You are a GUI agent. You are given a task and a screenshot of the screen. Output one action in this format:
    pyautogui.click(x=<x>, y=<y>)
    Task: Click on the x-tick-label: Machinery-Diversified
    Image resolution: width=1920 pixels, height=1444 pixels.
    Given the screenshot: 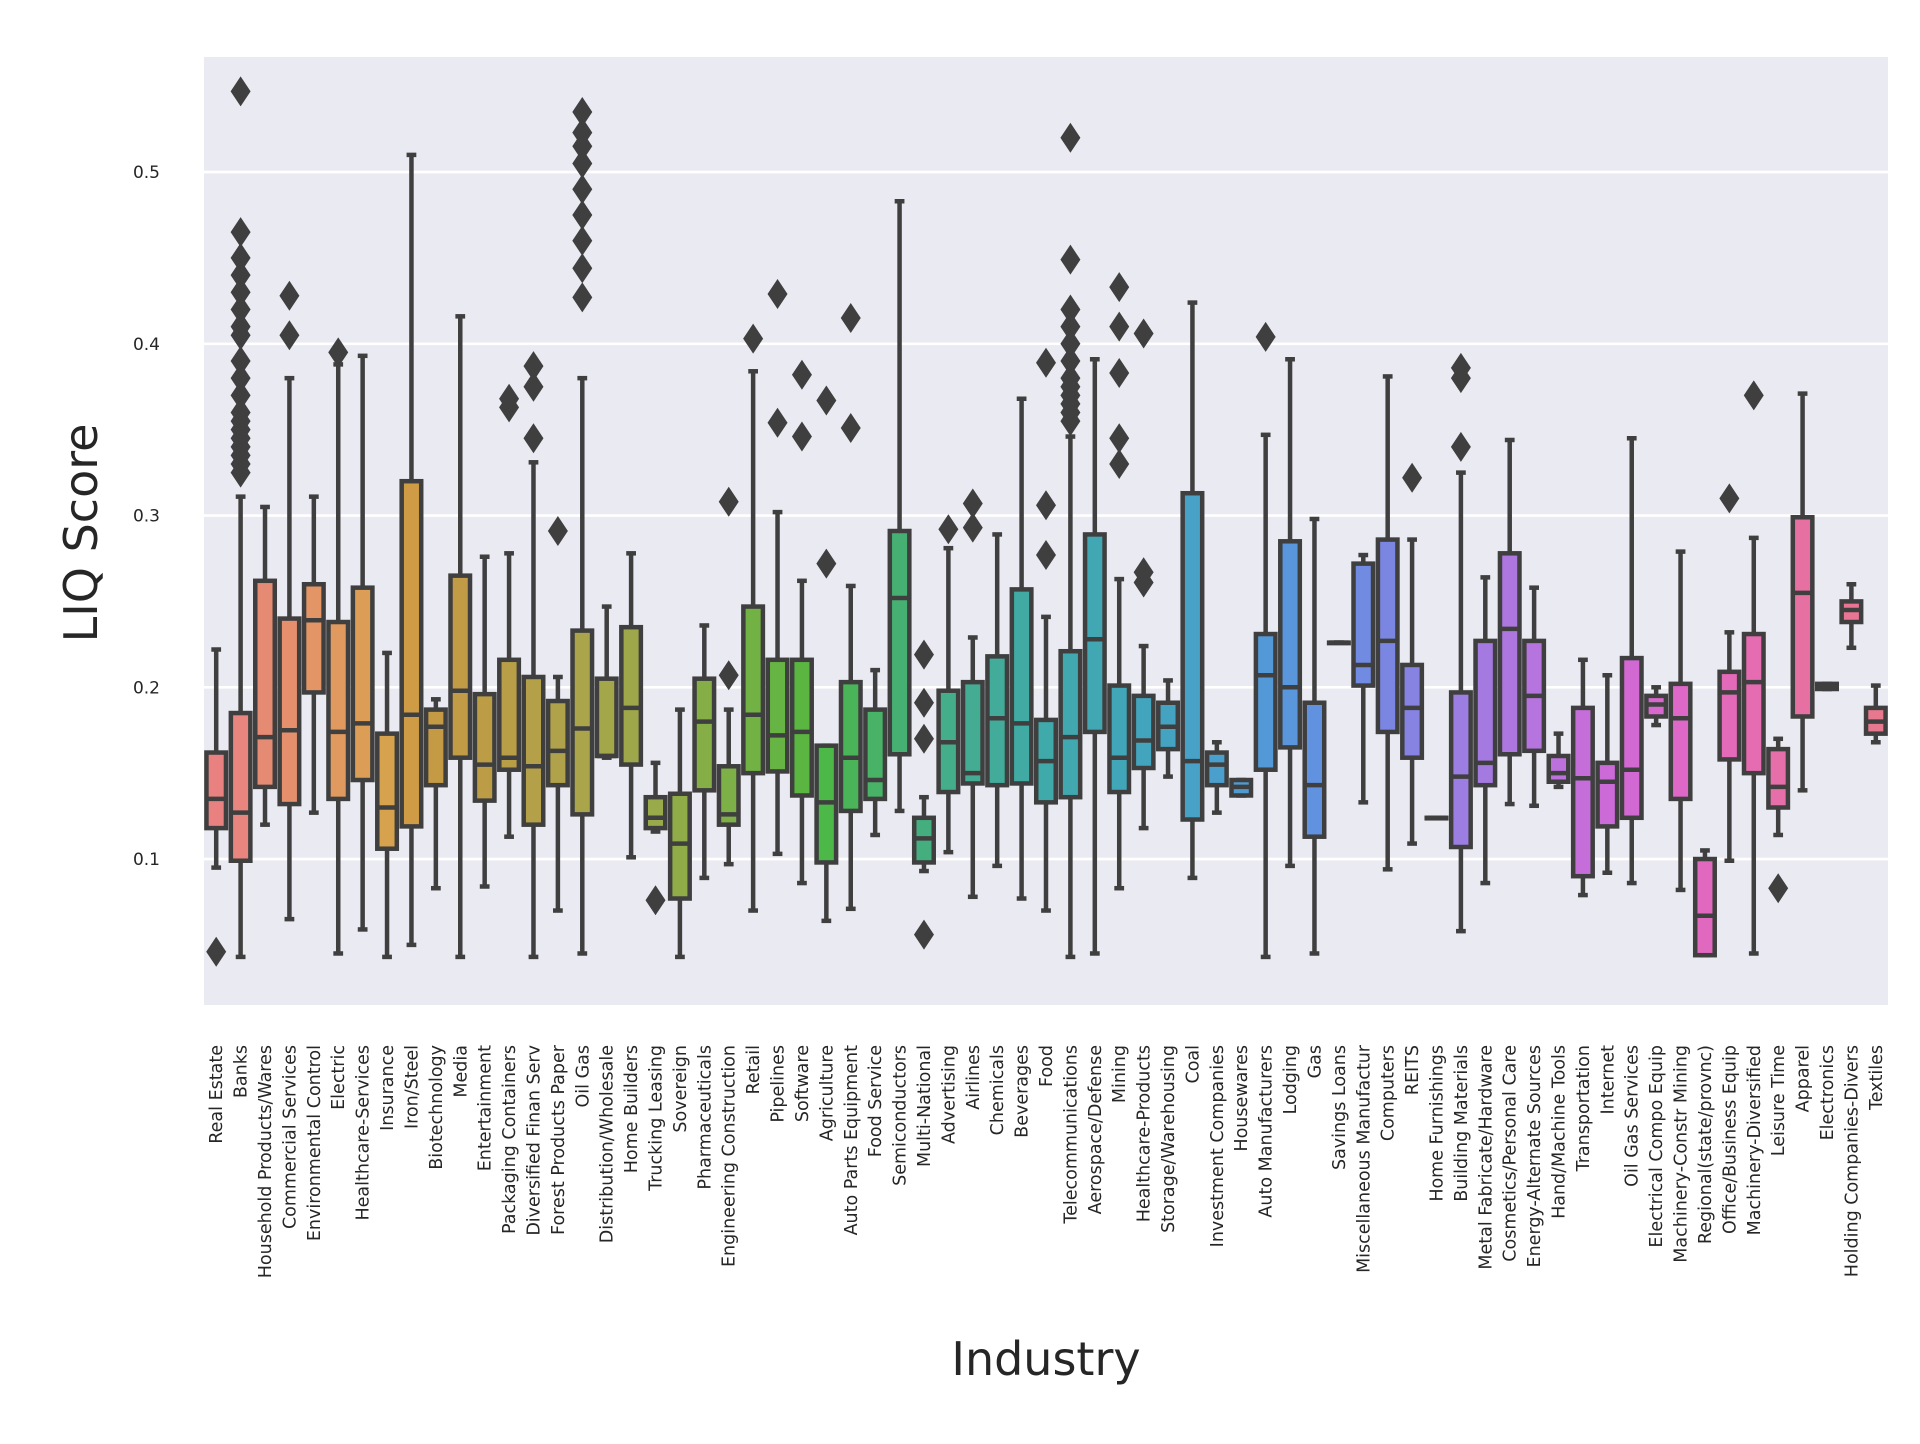 What is the action you would take?
    pyautogui.click(x=1755, y=1140)
    